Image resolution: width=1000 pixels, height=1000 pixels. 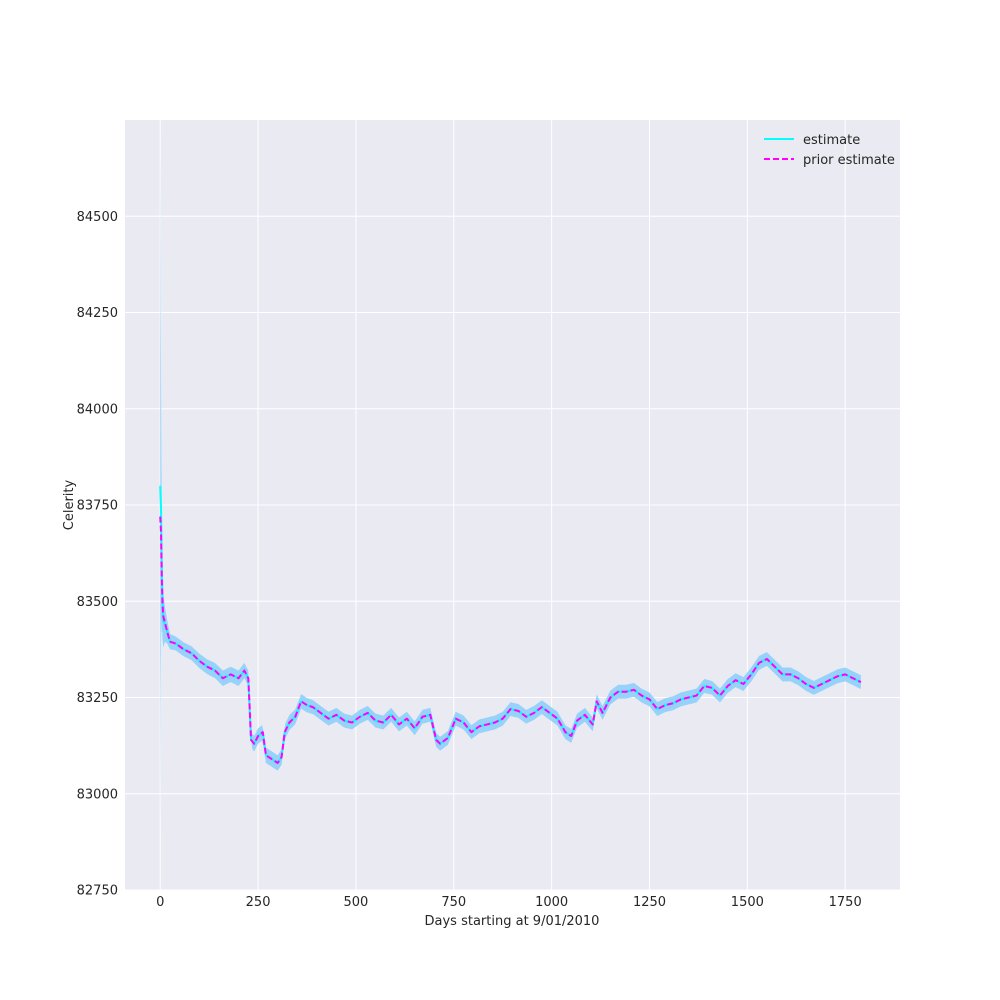 I want to click on y-axis-title: Celerity, so click(x=69, y=504).